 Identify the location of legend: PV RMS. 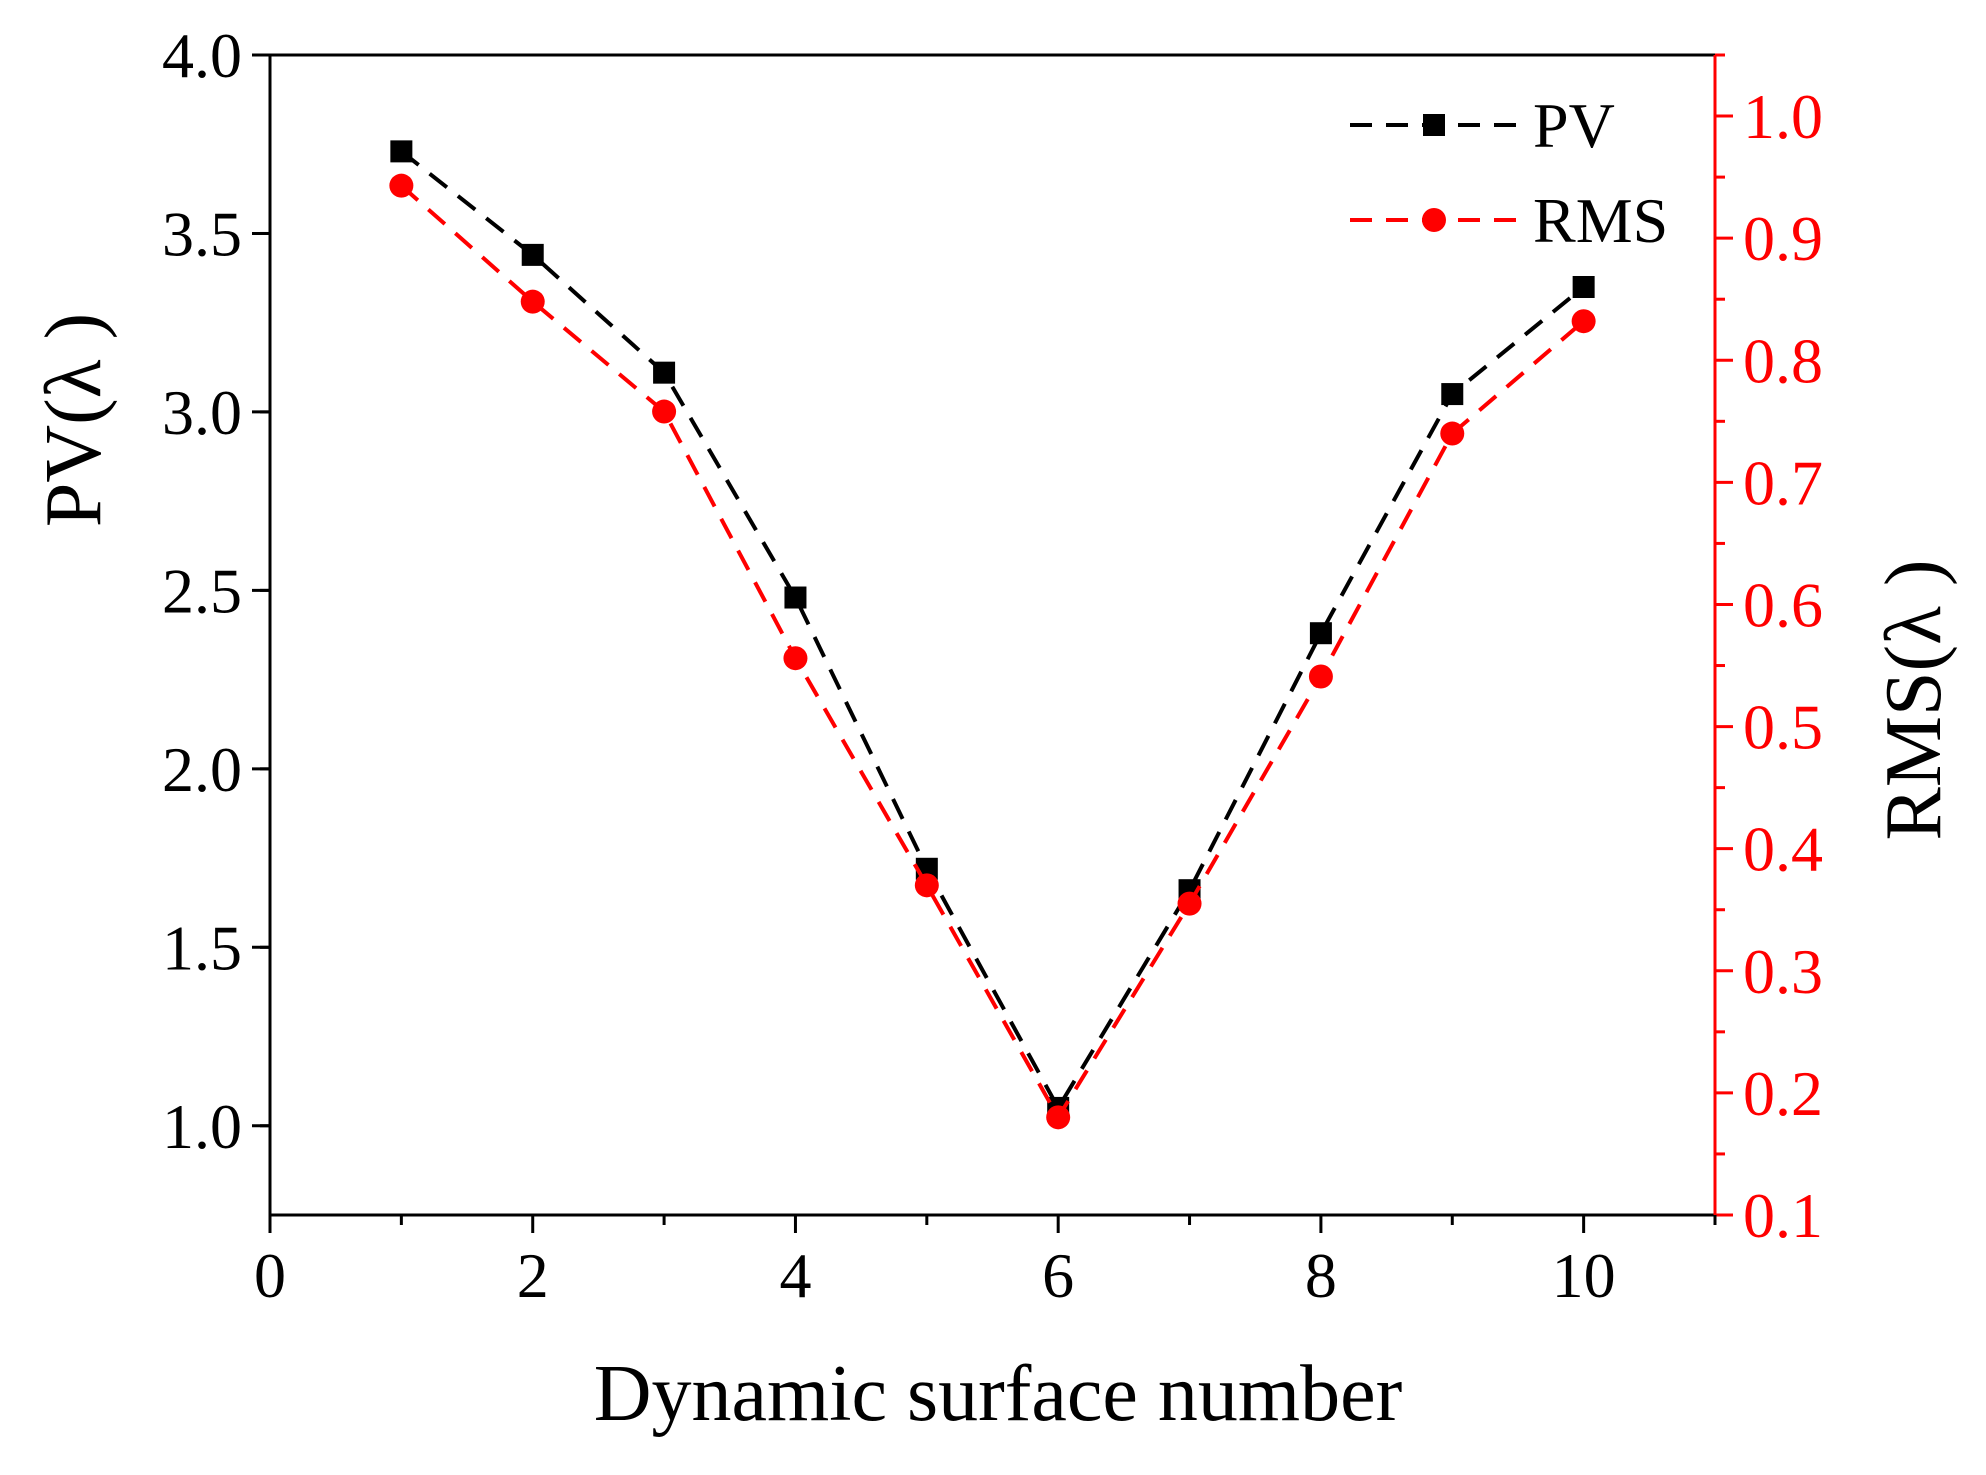
(1509, 173).